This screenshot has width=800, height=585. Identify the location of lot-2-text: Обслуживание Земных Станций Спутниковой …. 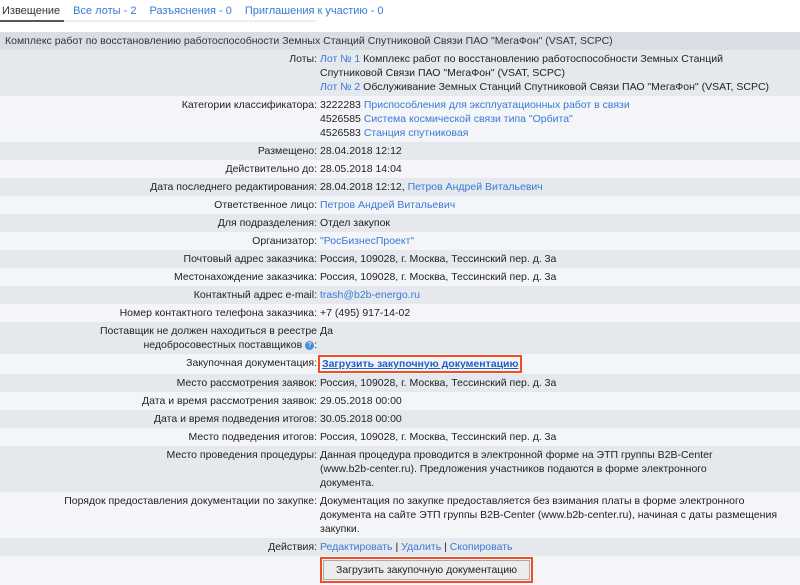
(566, 87).